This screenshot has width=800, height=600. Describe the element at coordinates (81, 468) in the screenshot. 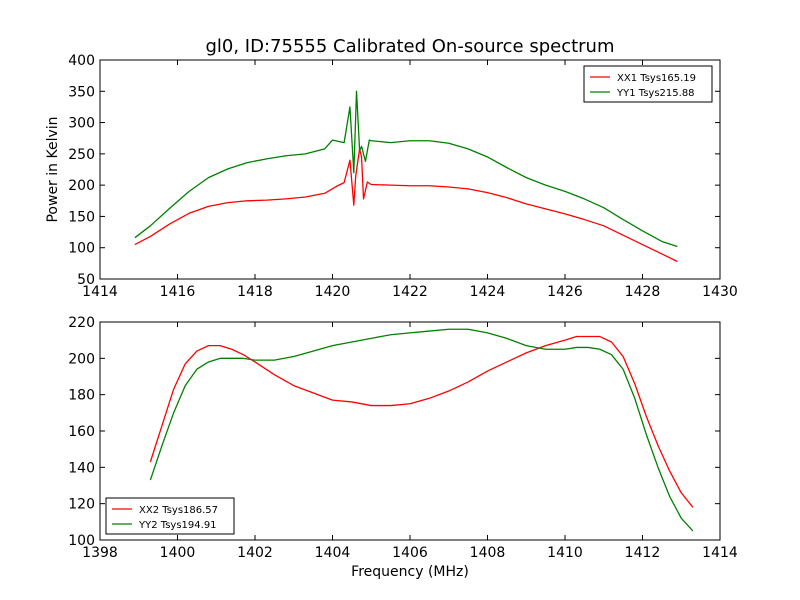

I see `bottom-y-tick-label: 140` at that location.